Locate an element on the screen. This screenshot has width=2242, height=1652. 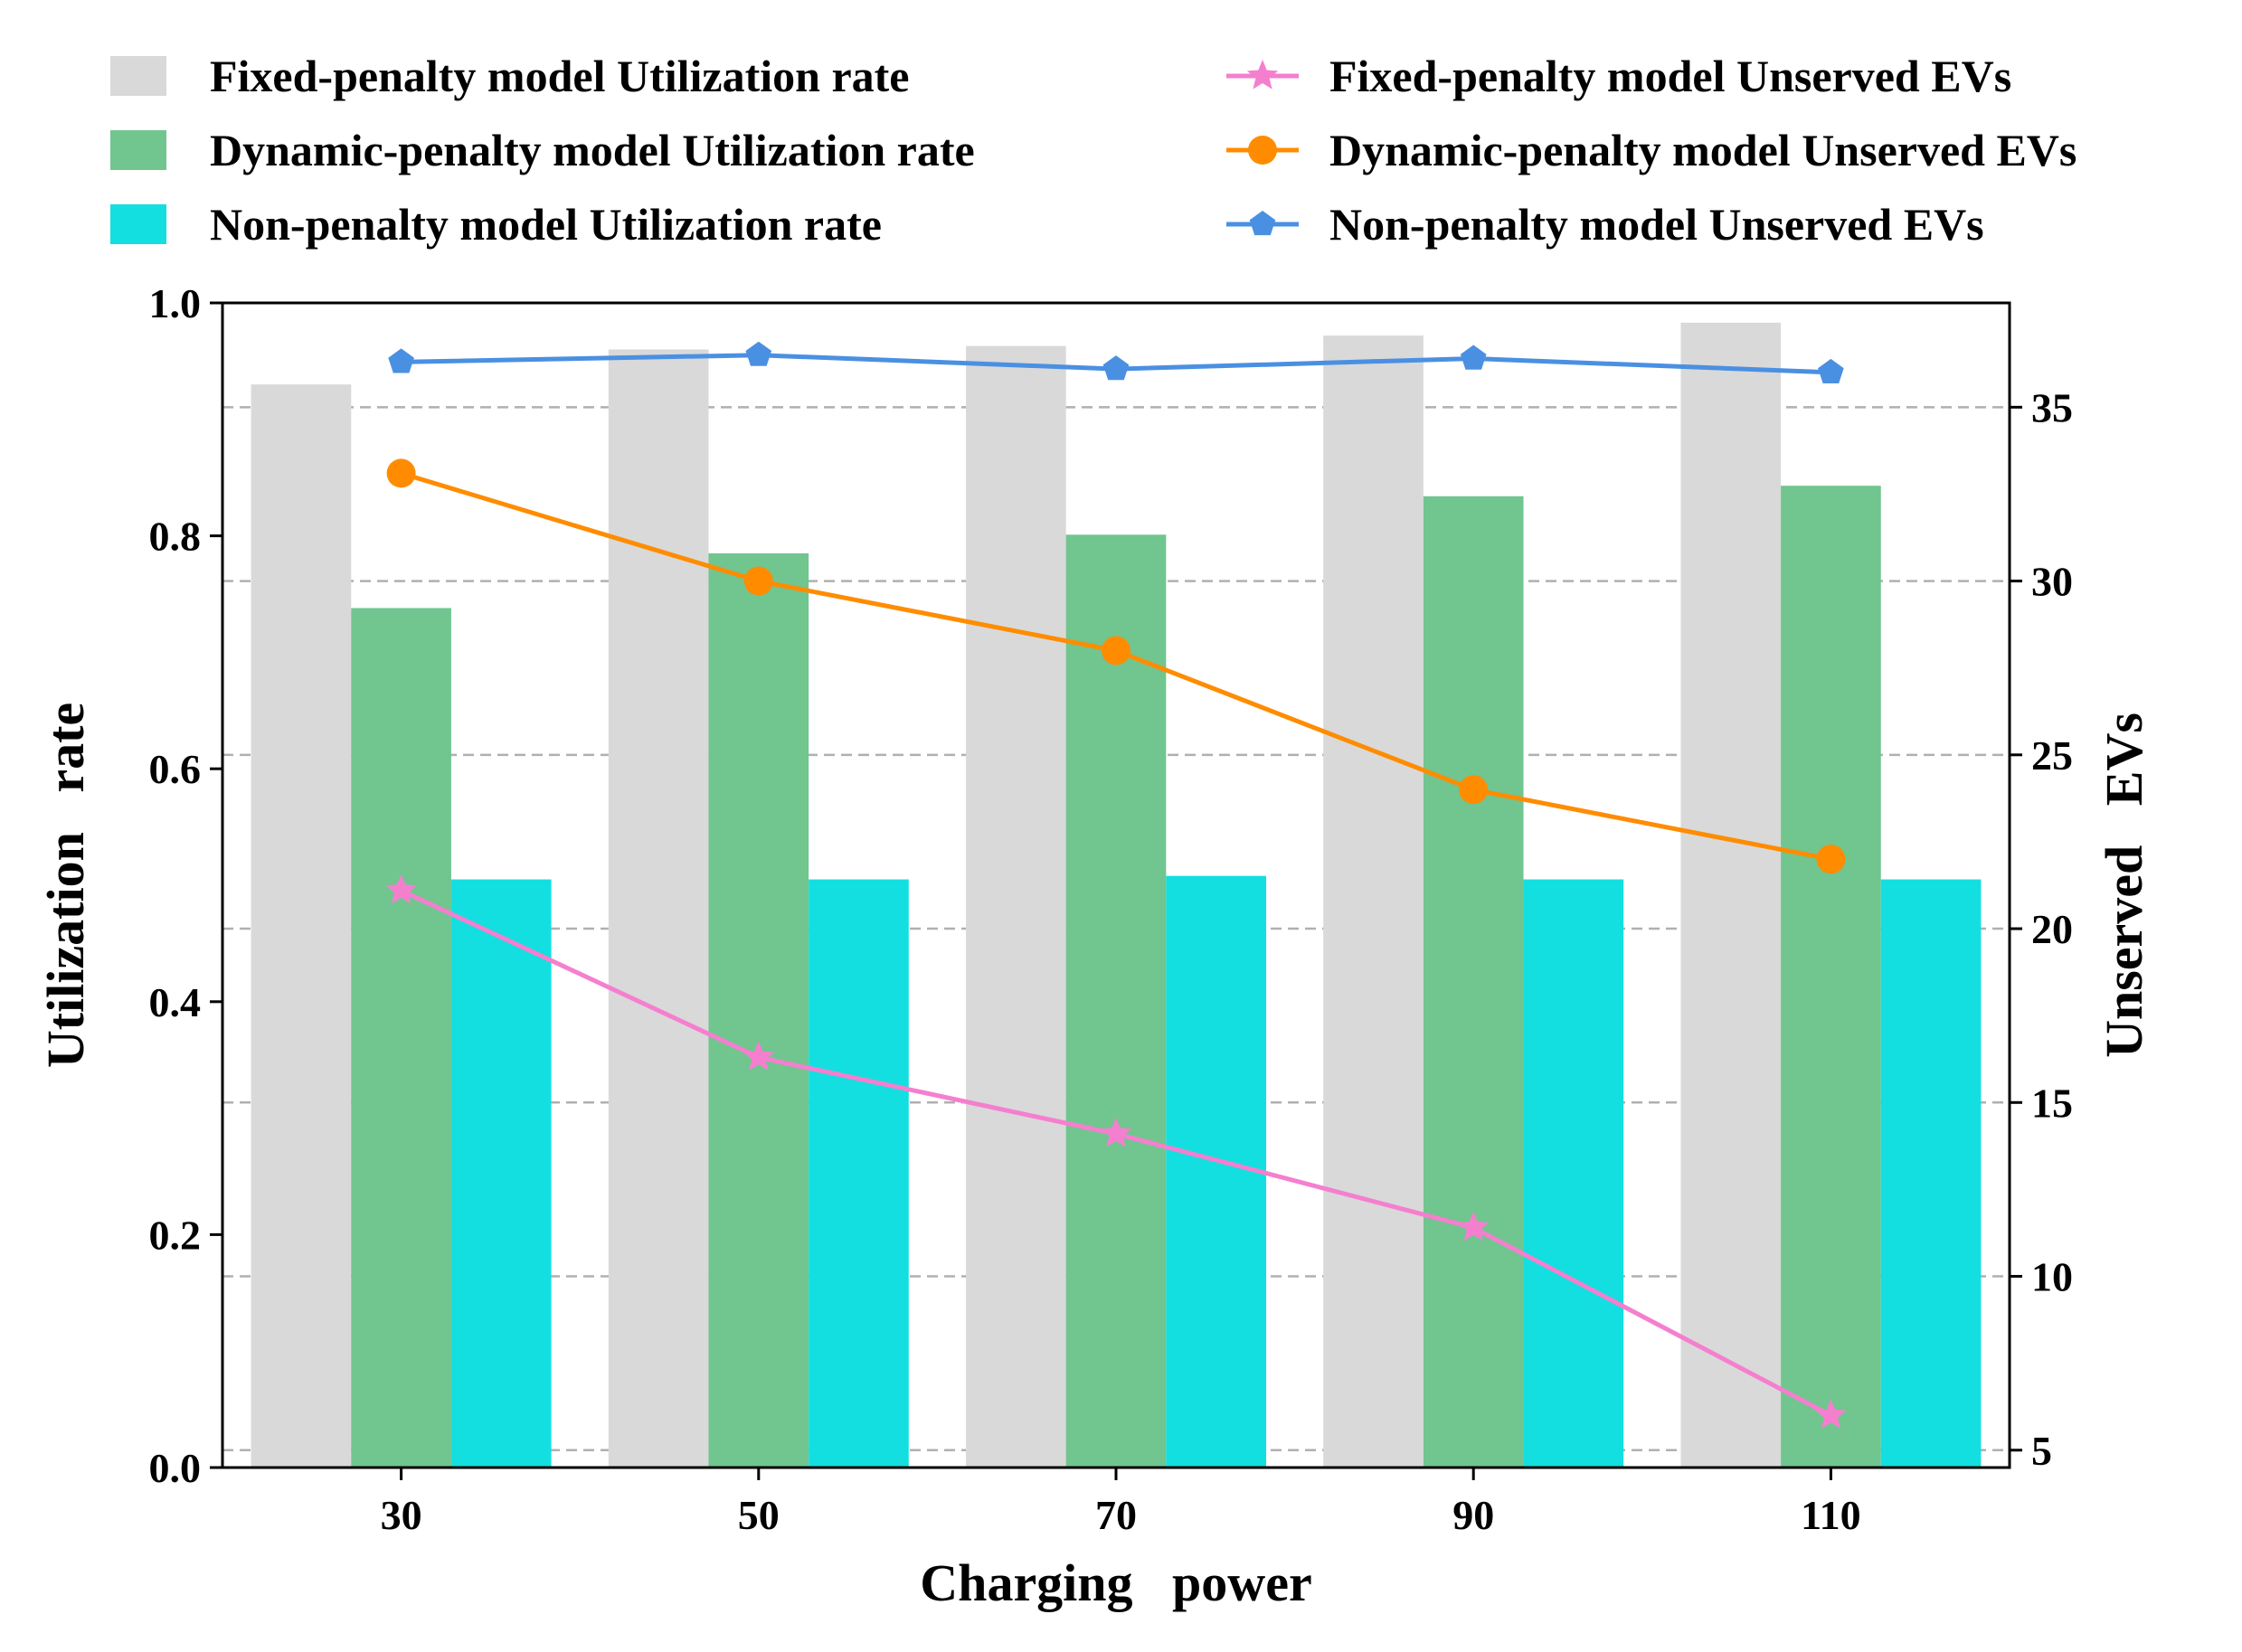
left-tick-label: 1.0 is located at coordinates (176, 303).